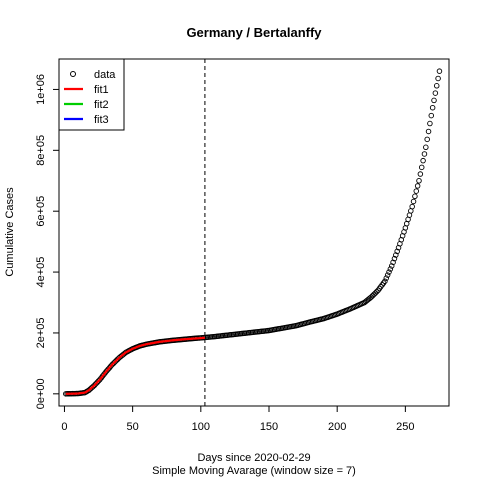 The image size is (480, 480). Describe the element at coordinates (73, 74) in the screenshot. I see `legend-data-marker` at that location.